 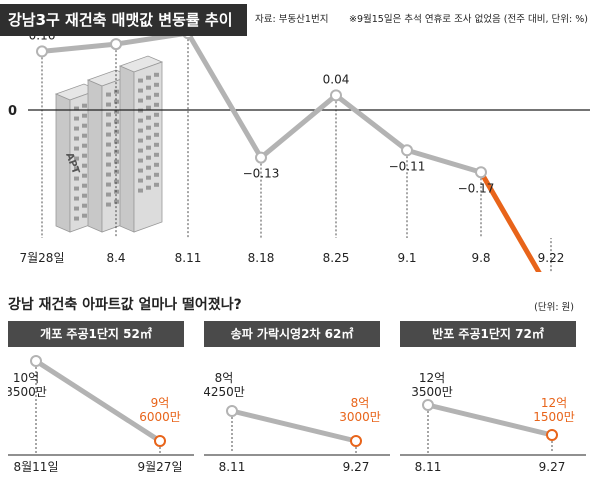 What do you see at coordinates (160, 410) in the screenshot?
I see `end-value-label: 9억 6000만` at bounding box center [160, 410].